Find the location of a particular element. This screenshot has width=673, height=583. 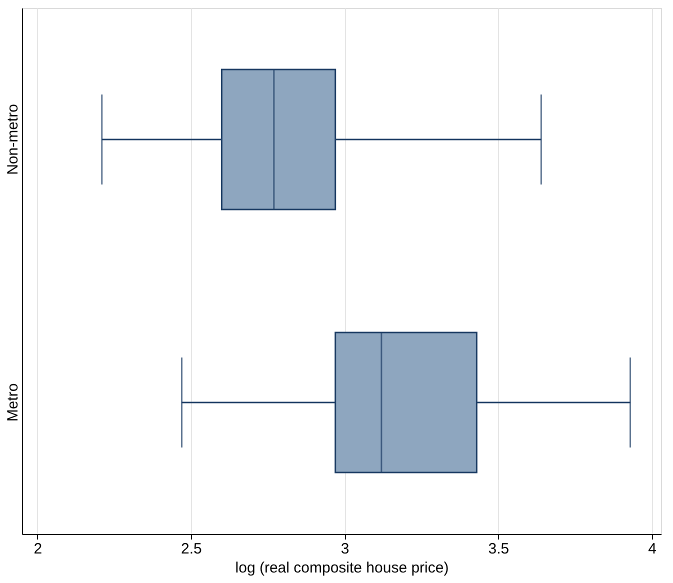

y-tick-label: Metro is located at coordinates (13, 402).